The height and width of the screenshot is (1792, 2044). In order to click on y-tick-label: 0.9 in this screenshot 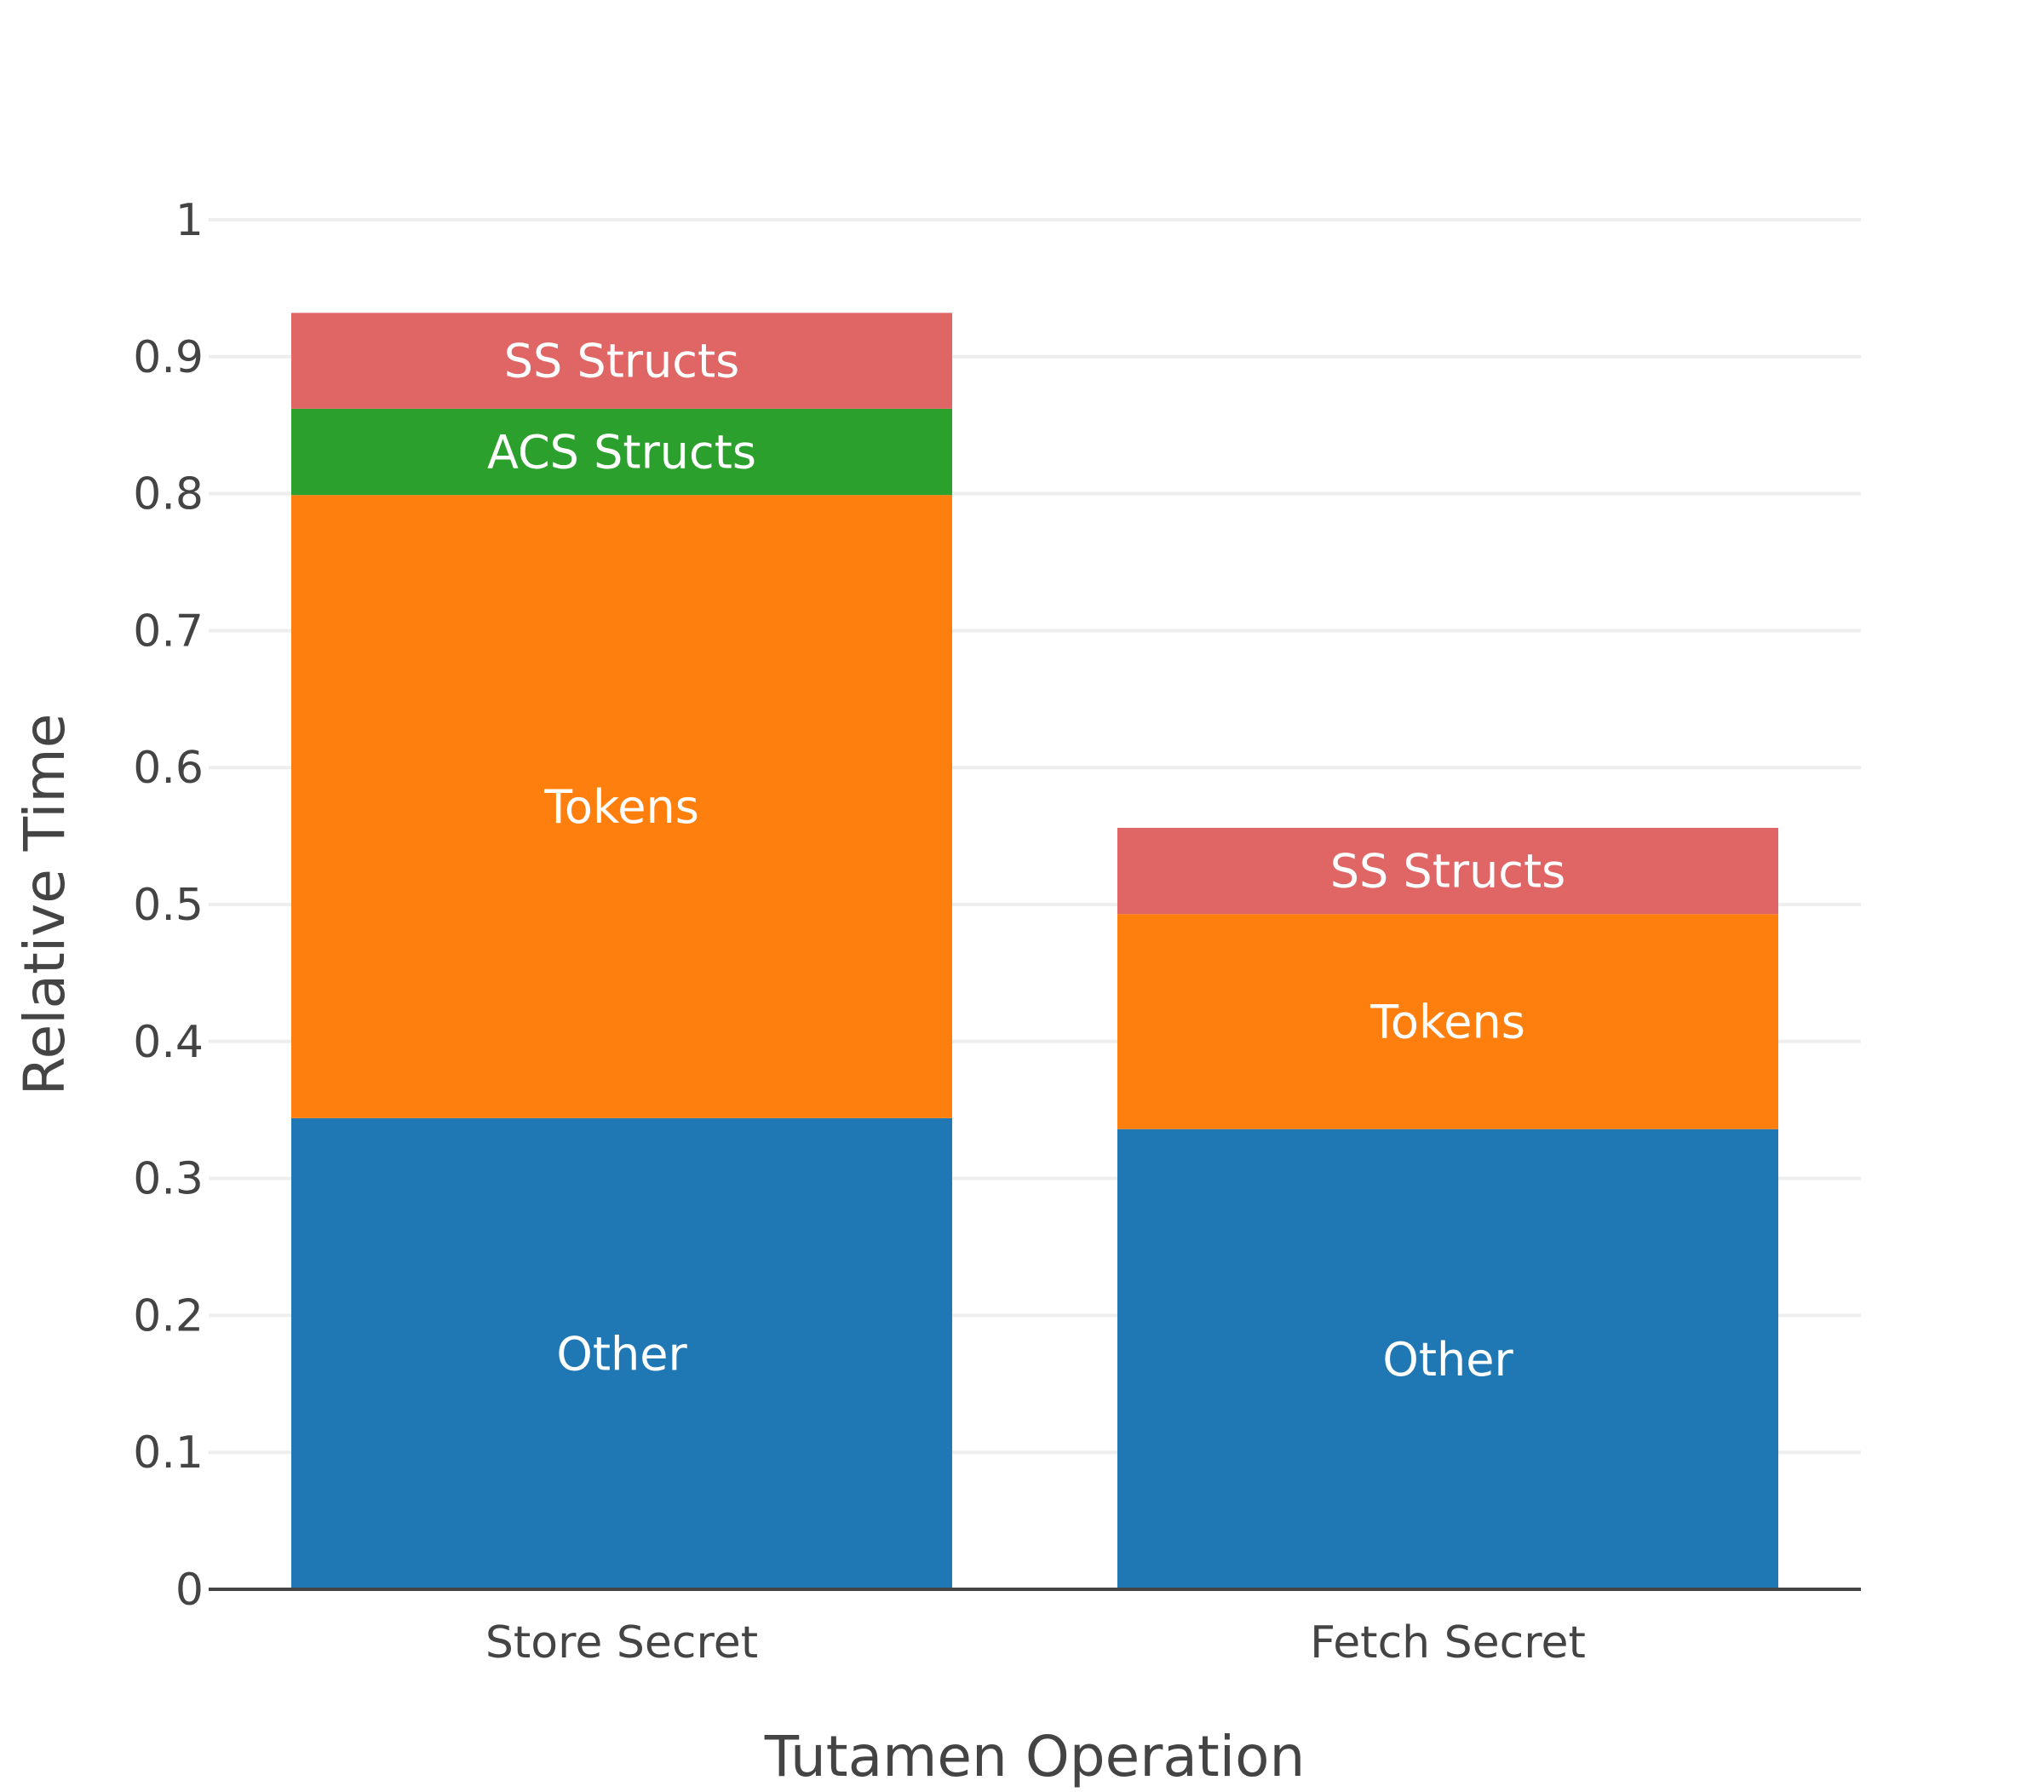, I will do `click(168, 357)`.